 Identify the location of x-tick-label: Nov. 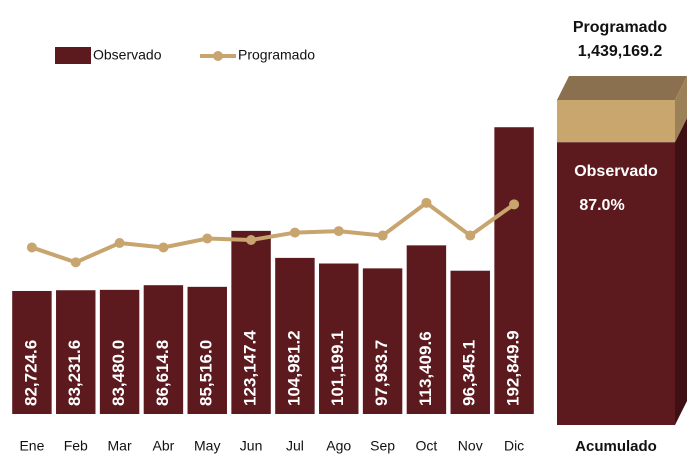
(470, 446).